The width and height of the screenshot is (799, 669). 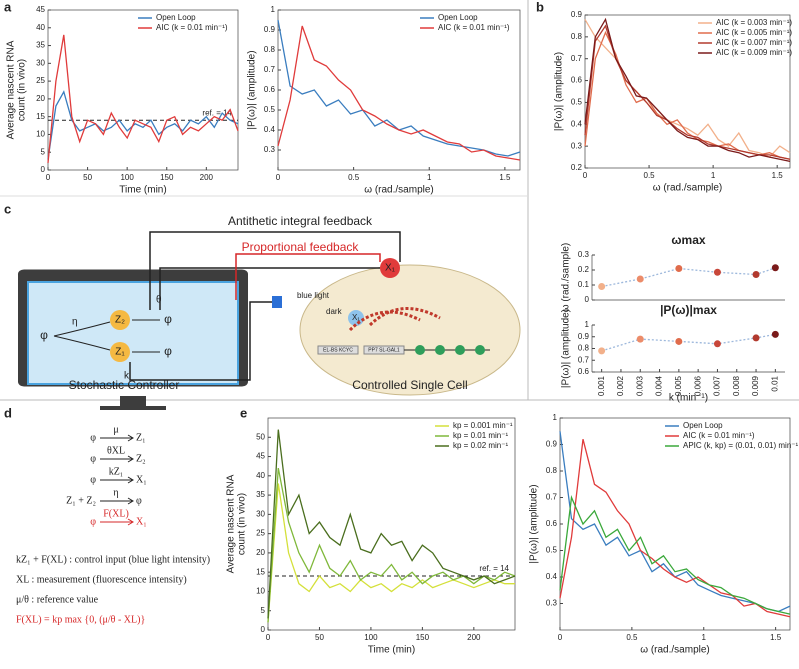 I want to click on y-tick-label: 45, so click(x=260, y=456).